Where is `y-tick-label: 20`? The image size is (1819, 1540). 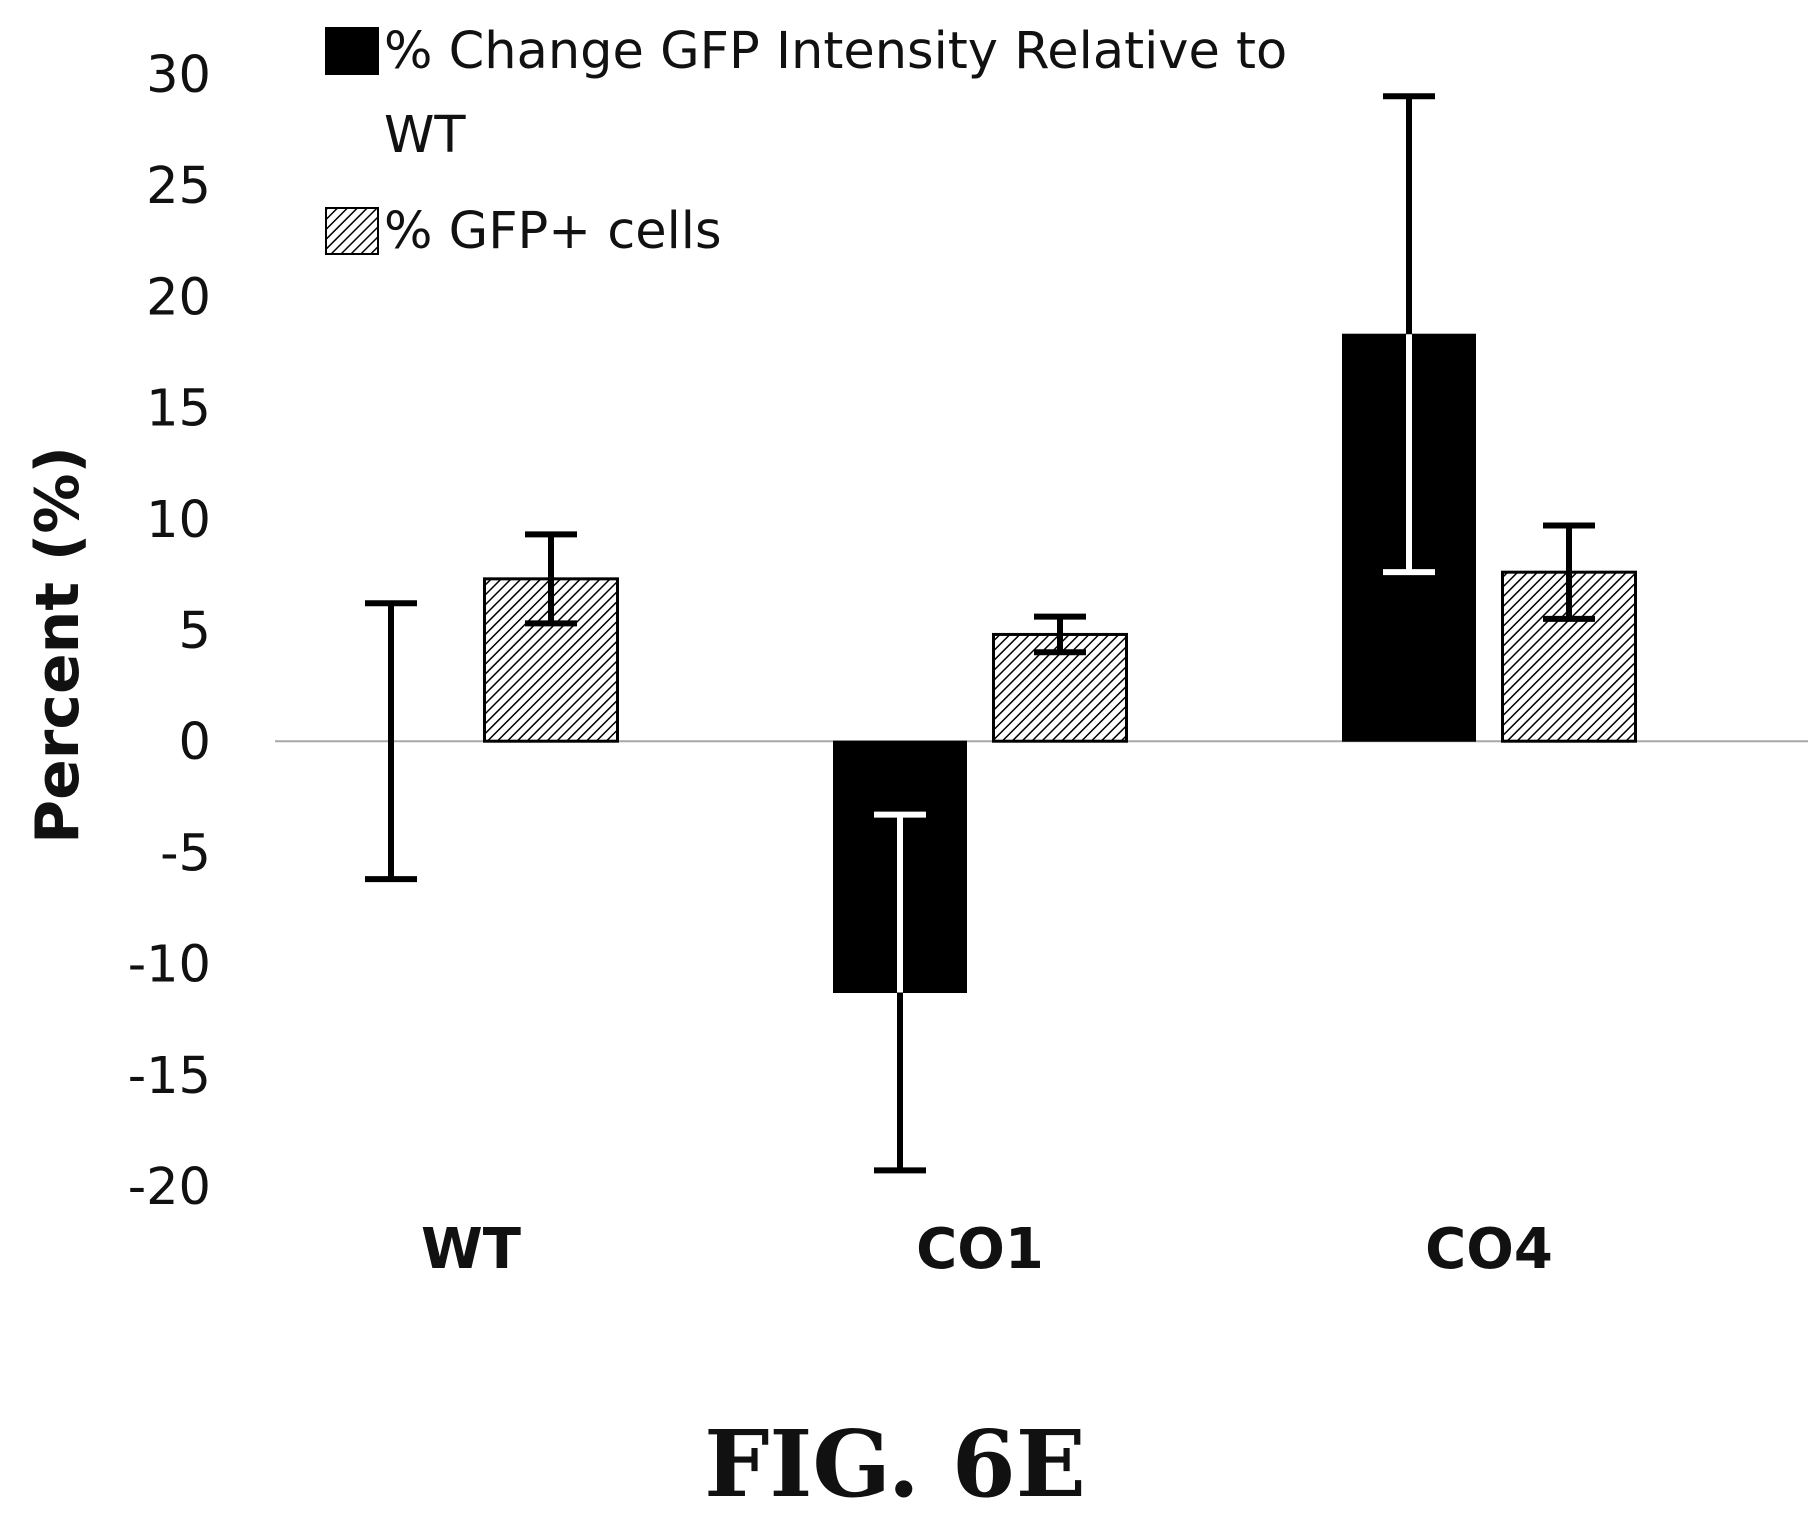 y-tick-label: 20 is located at coordinates (178, 297).